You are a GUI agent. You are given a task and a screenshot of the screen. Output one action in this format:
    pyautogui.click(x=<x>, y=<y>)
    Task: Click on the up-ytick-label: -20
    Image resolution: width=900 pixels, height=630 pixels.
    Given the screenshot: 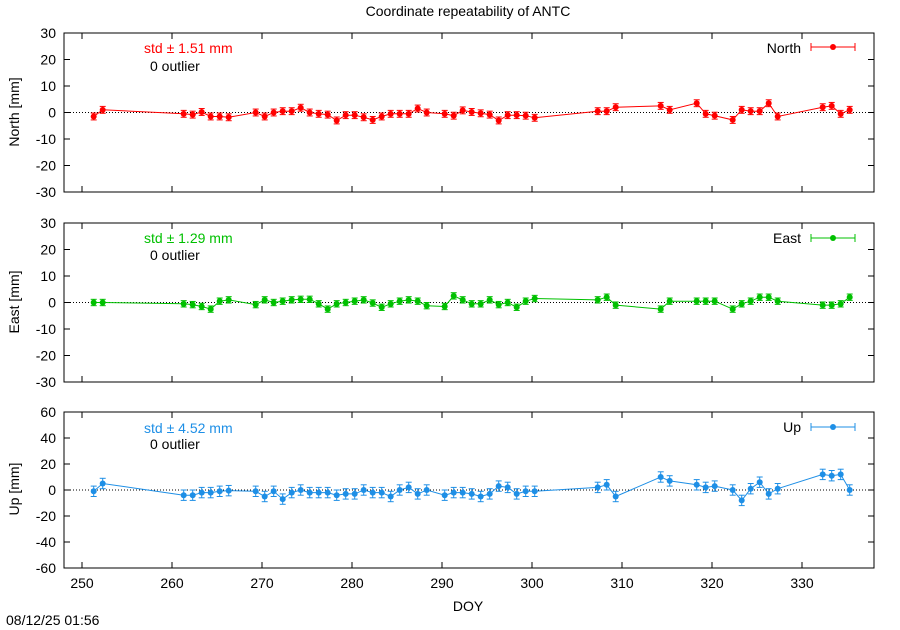 What is the action you would take?
    pyautogui.click(x=46, y=516)
    